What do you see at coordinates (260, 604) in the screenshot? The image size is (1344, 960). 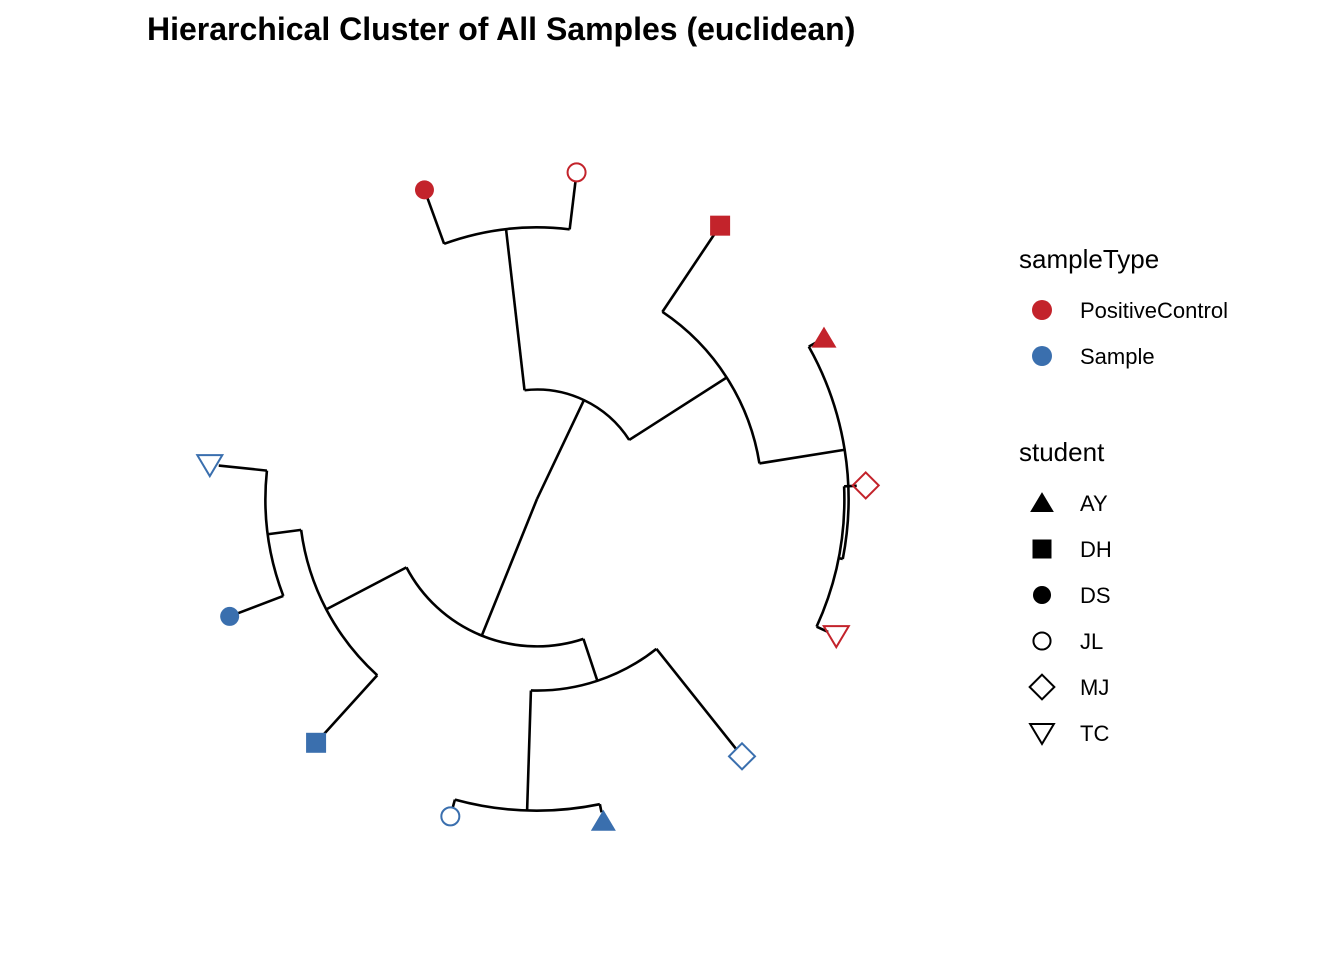 I see `branch-S_DS` at bounding box center [260, 604].